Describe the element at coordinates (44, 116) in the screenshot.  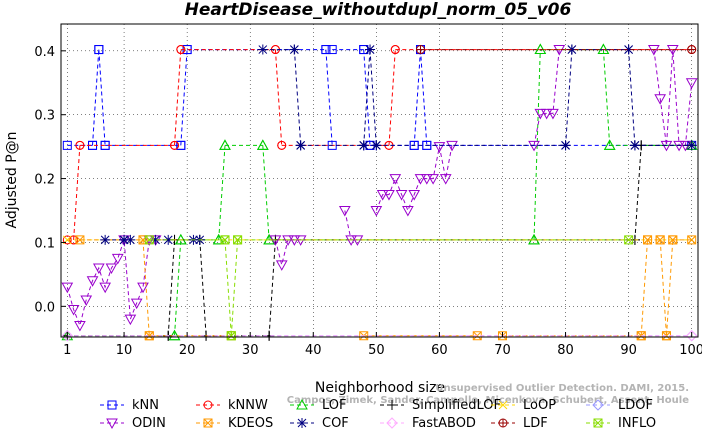
I see `y-tick-label: 0.3` at that location.